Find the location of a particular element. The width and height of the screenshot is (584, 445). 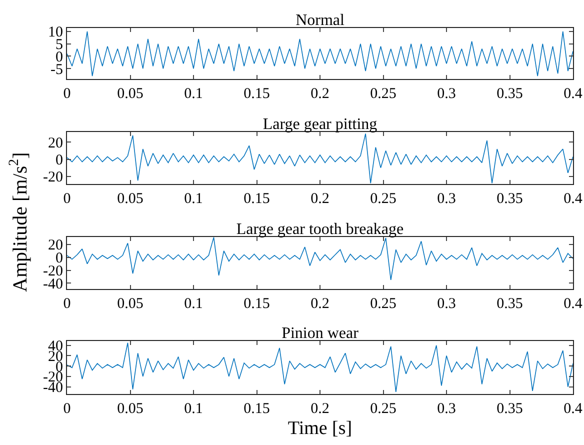

chart-title: Large gear pitting is located at coordinates (320, 124).